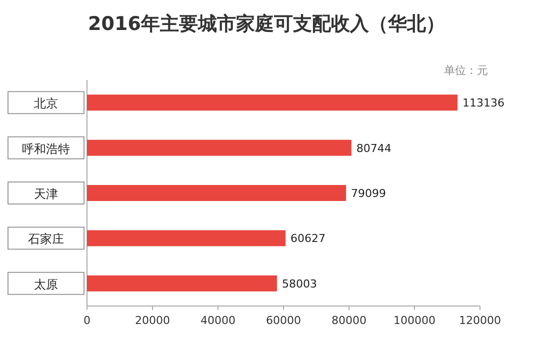 The height and width of the screenshot is (359, 533). I want to click on x-tick-label: 0, so click(87, 320).